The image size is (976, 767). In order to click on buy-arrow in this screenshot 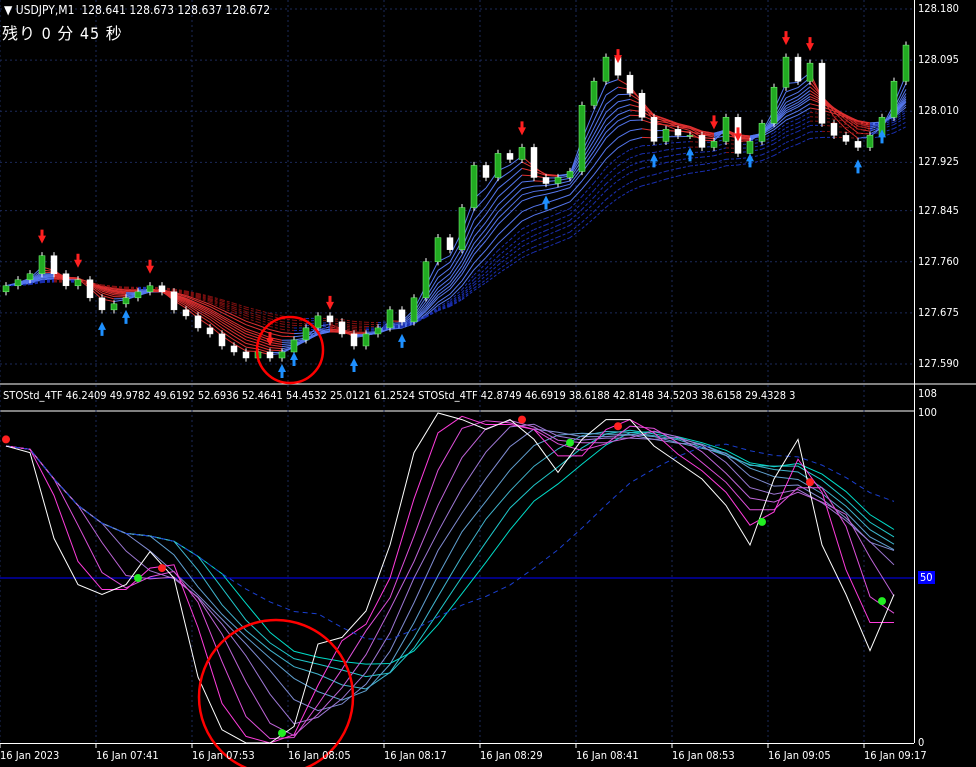, I will do `click(102, 328)`.